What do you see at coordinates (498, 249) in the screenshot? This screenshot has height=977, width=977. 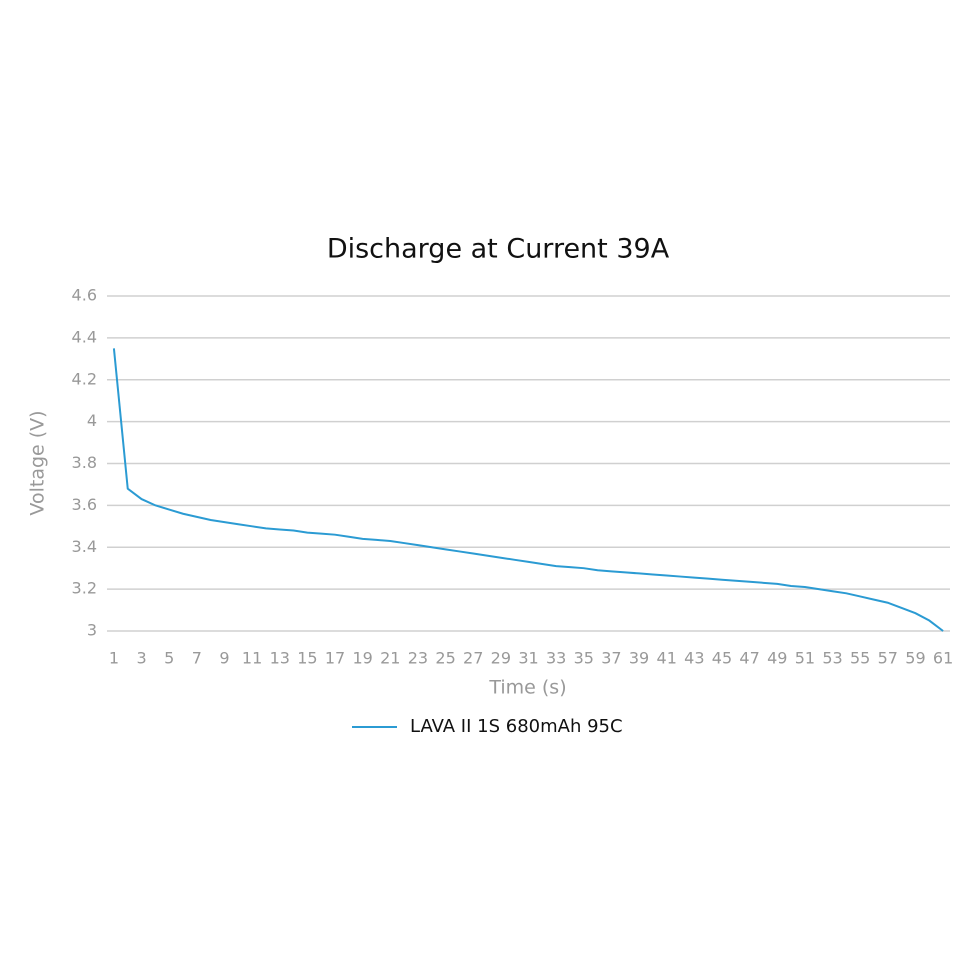 I see `chart-title: Discharge at Current 39A` at bounding box center [498, 249].